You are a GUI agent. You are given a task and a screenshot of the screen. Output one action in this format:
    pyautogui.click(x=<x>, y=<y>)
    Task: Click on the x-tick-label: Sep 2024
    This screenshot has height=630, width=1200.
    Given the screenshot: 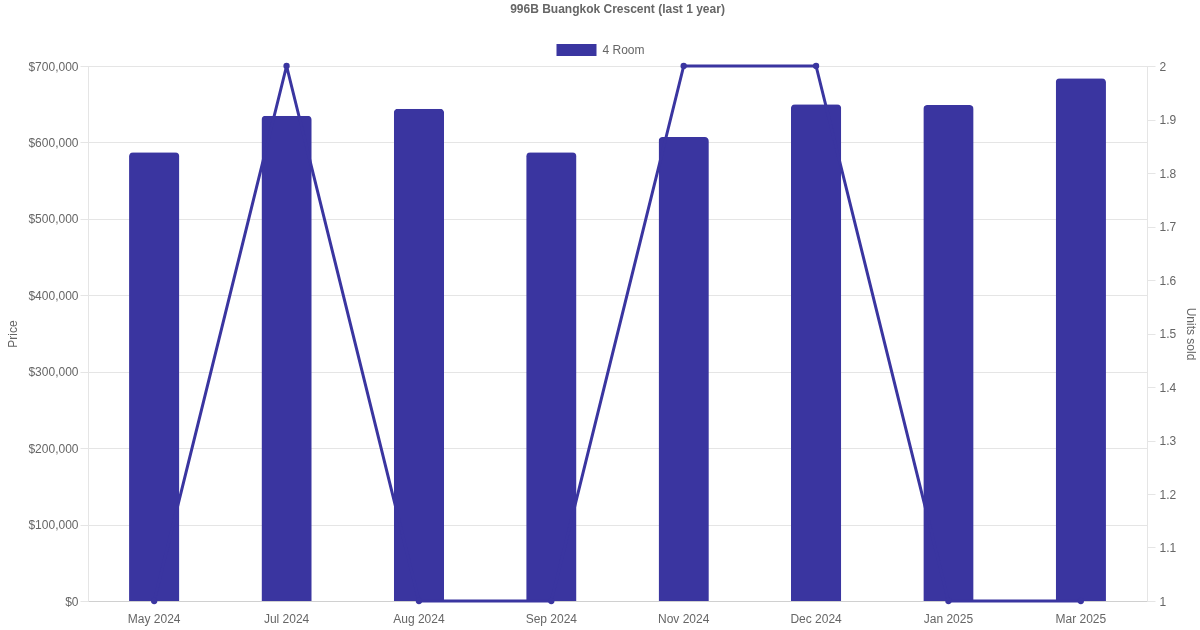 What is the action you would take?
    pyautogui.click(x=551, y=618)
    